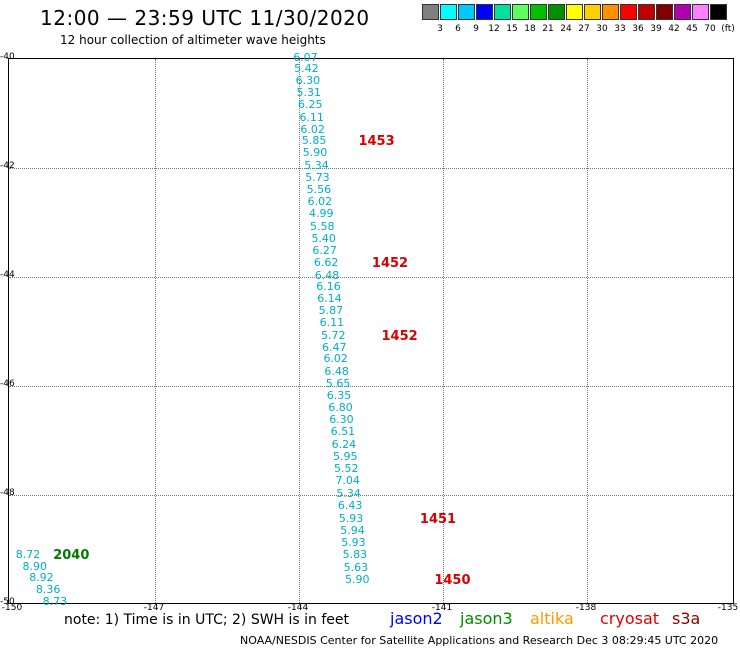 The height and width of the screenshot is (650, 740). Describe the element at coordinates (322, 226) in the screenshot. I see `wave-height-value: 5.58` at that location.